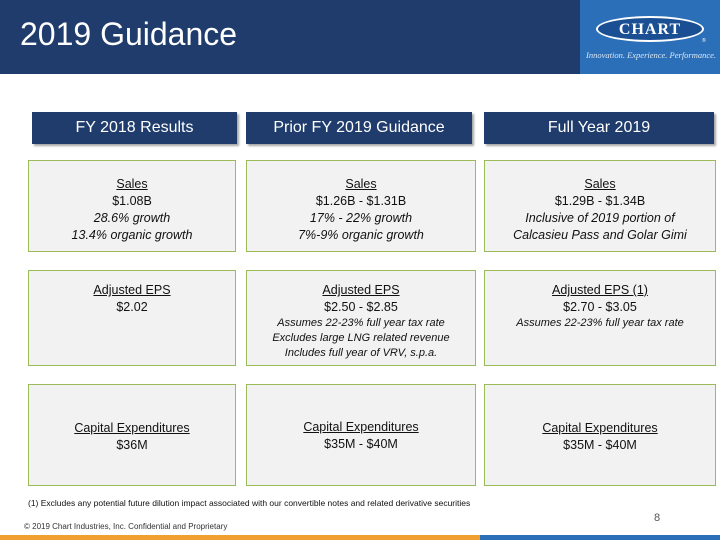  Describe the element at coordinates (599, 128) in the screenshot. I see `column-header-full-year: Full Year 2019` at that location.